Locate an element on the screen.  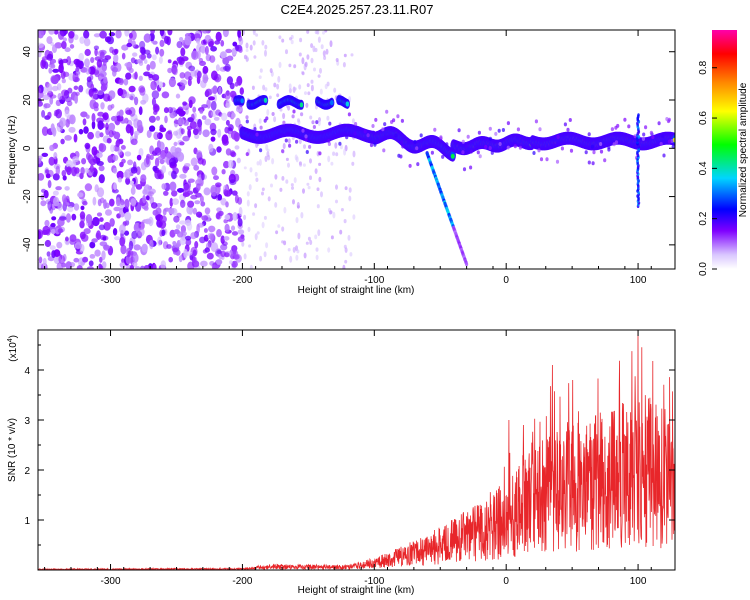
y-tick-label: -20 is located at coordinates (27, 196).